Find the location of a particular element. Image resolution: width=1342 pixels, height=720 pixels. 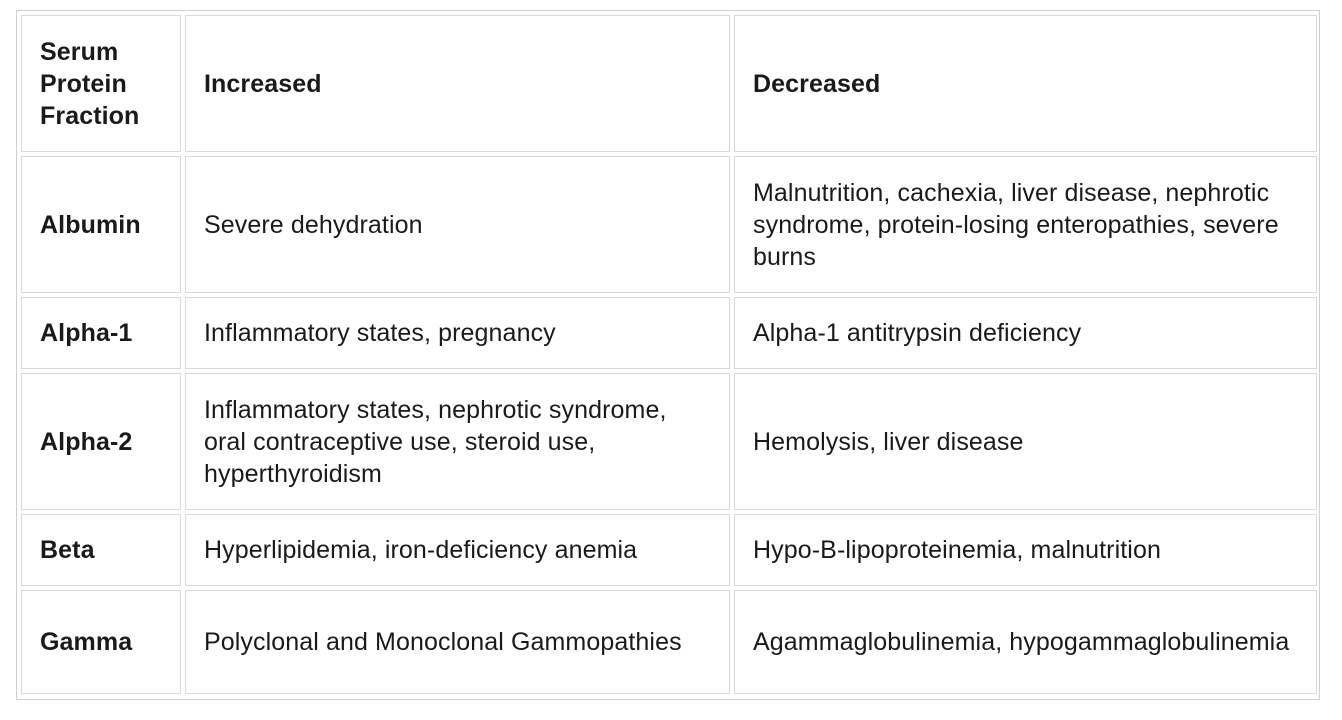

row-increased-beta: Hyperlipidemia, iron-deficiency anemia is located at coordinates (457, 550).